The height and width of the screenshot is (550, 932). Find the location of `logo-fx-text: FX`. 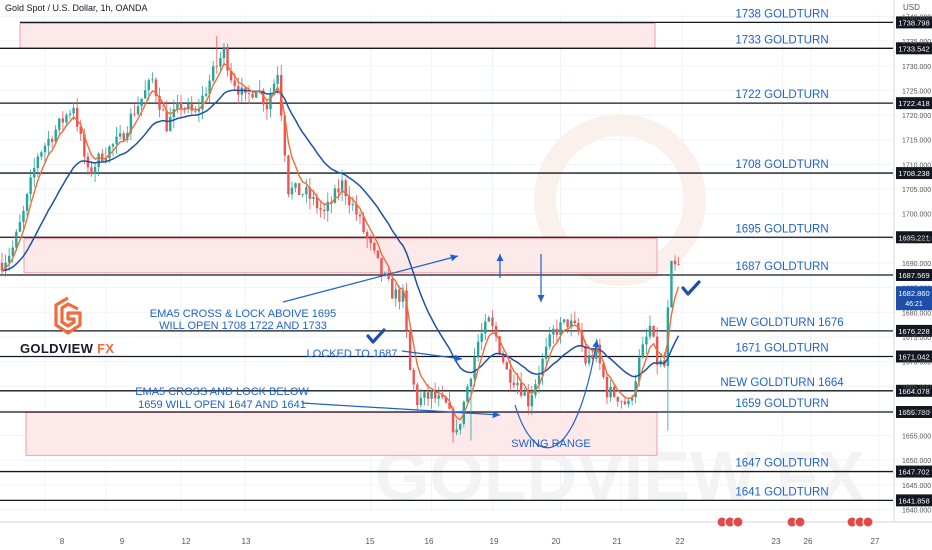

logo-fx-text: FX is located at coordinates (106, 348).